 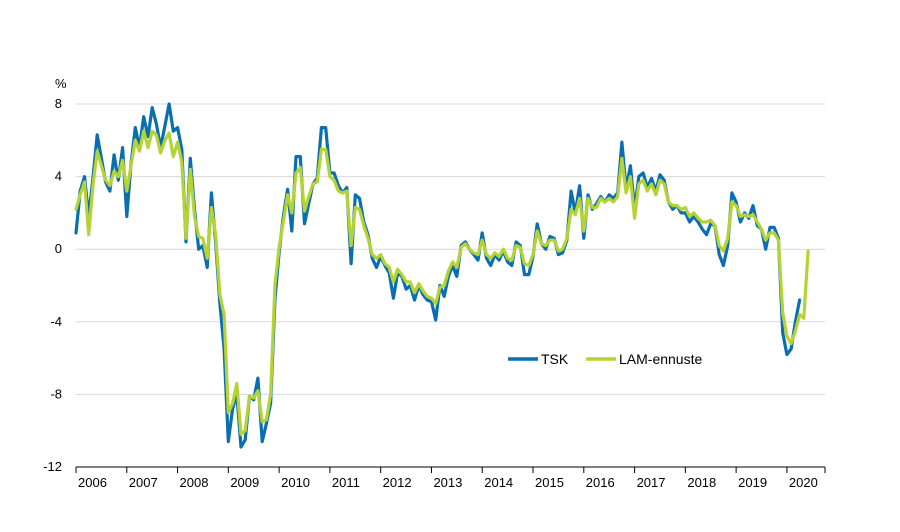 I want to click on x-tick-label: 2014, so click(x=498, y=482).